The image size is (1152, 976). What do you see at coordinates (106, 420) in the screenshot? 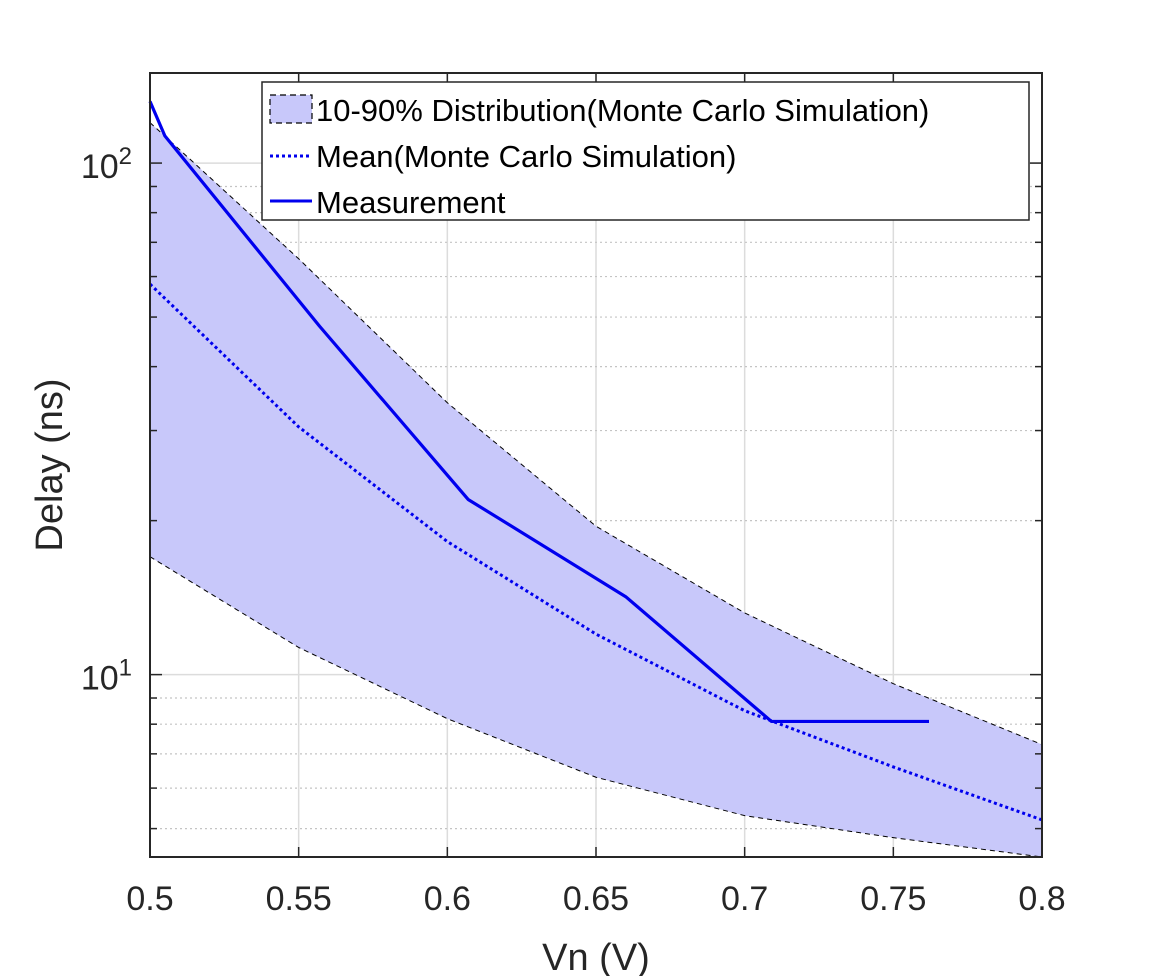
I see `y-tick-labels: 10¹ 10²` at bounding box center [106, 420].